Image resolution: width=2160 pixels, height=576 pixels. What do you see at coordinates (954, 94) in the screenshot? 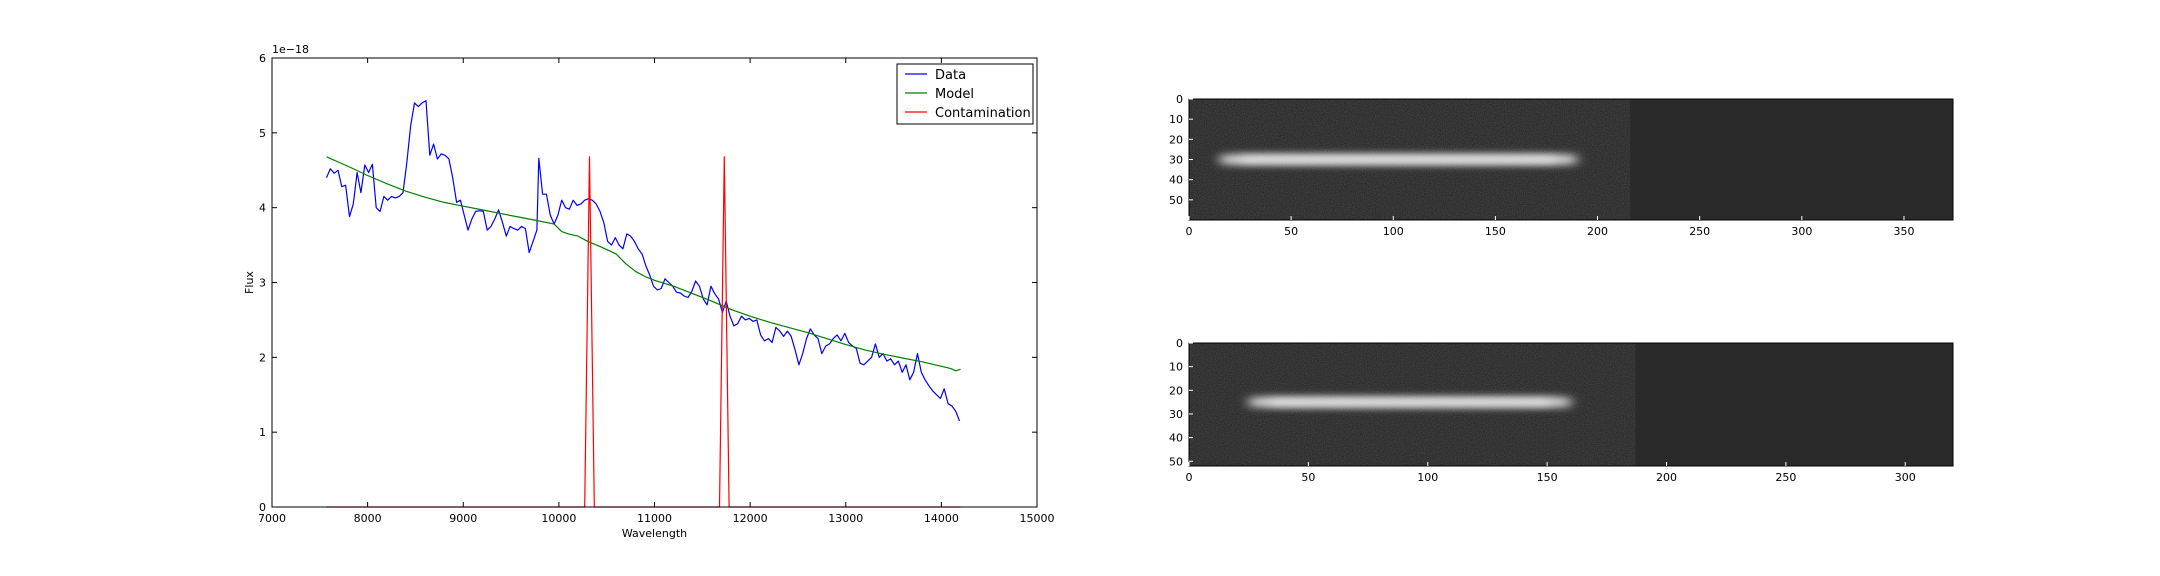
I see `legend-label-model: Model` at bounding box center [954, 94].